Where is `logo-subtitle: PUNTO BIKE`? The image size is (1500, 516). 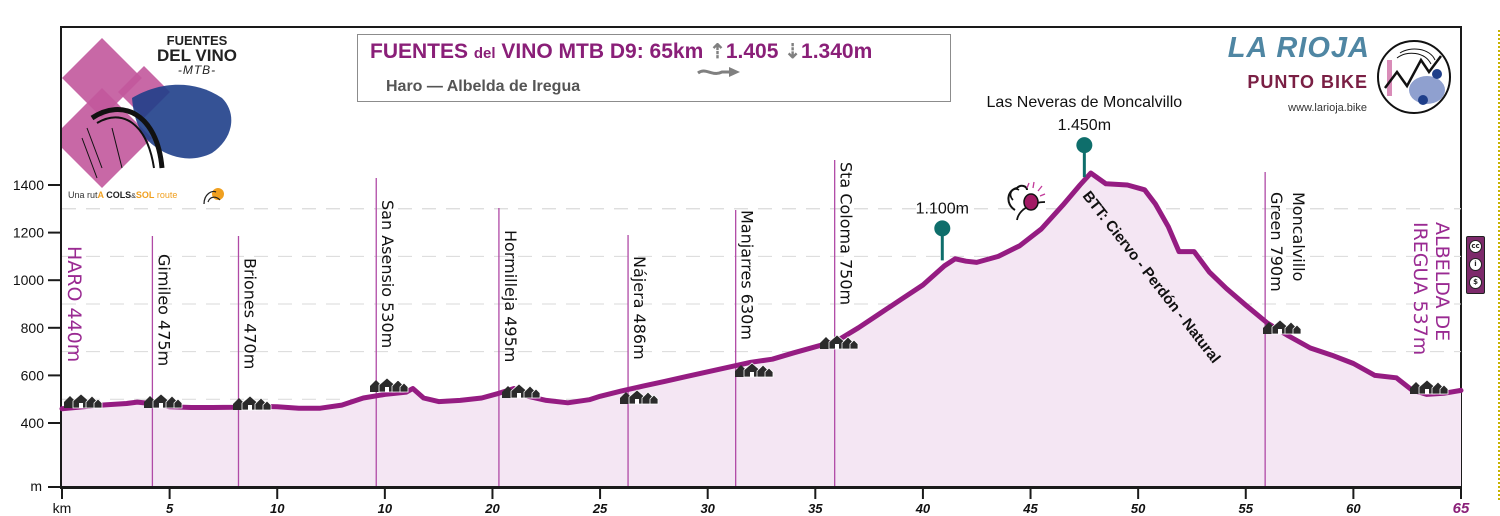
logo-subtitle: PUNTO BIKE is located at coordinates (1307, 82).